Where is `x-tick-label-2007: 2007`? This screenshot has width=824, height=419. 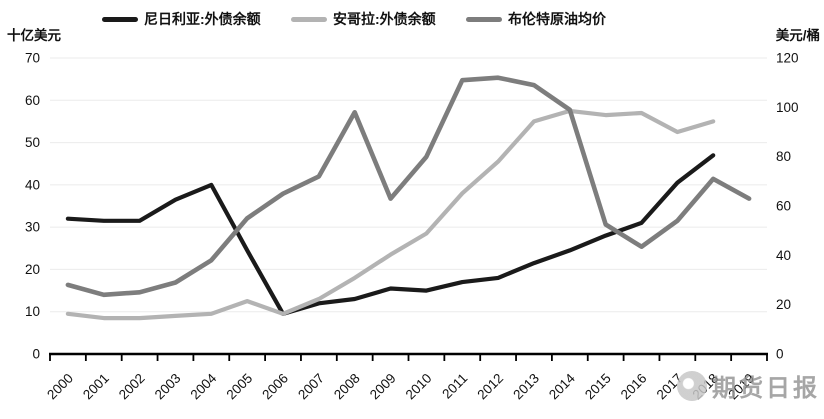 x-tick-label-2007: 2007 is located at coordinates (311, 387).